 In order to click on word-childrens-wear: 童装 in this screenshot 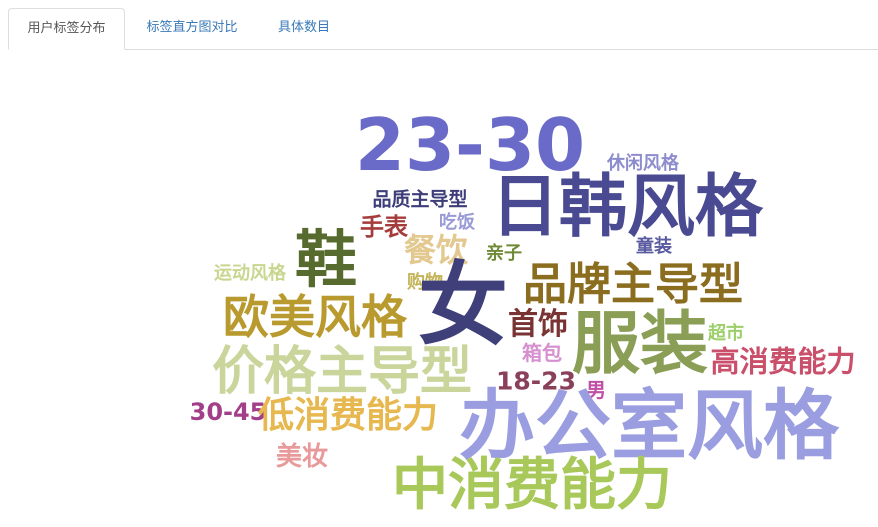, I will do `click(654, 246)`.